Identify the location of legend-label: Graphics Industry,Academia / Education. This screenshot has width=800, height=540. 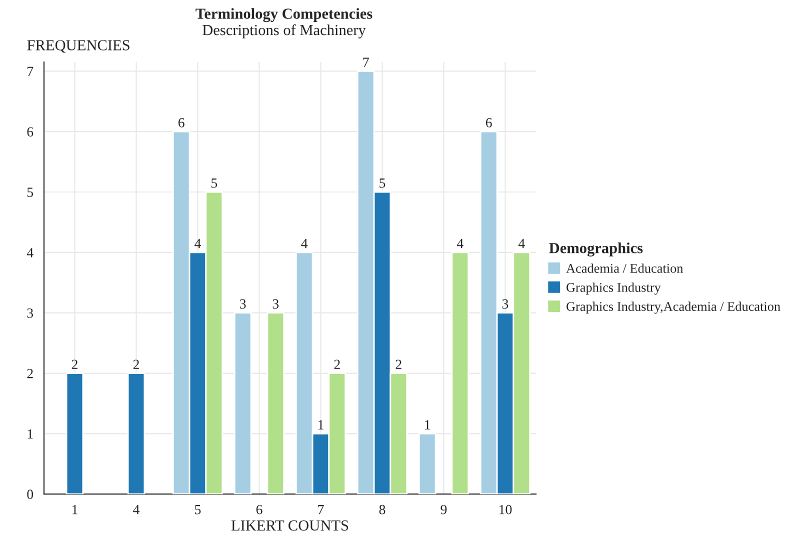
(673, 308).